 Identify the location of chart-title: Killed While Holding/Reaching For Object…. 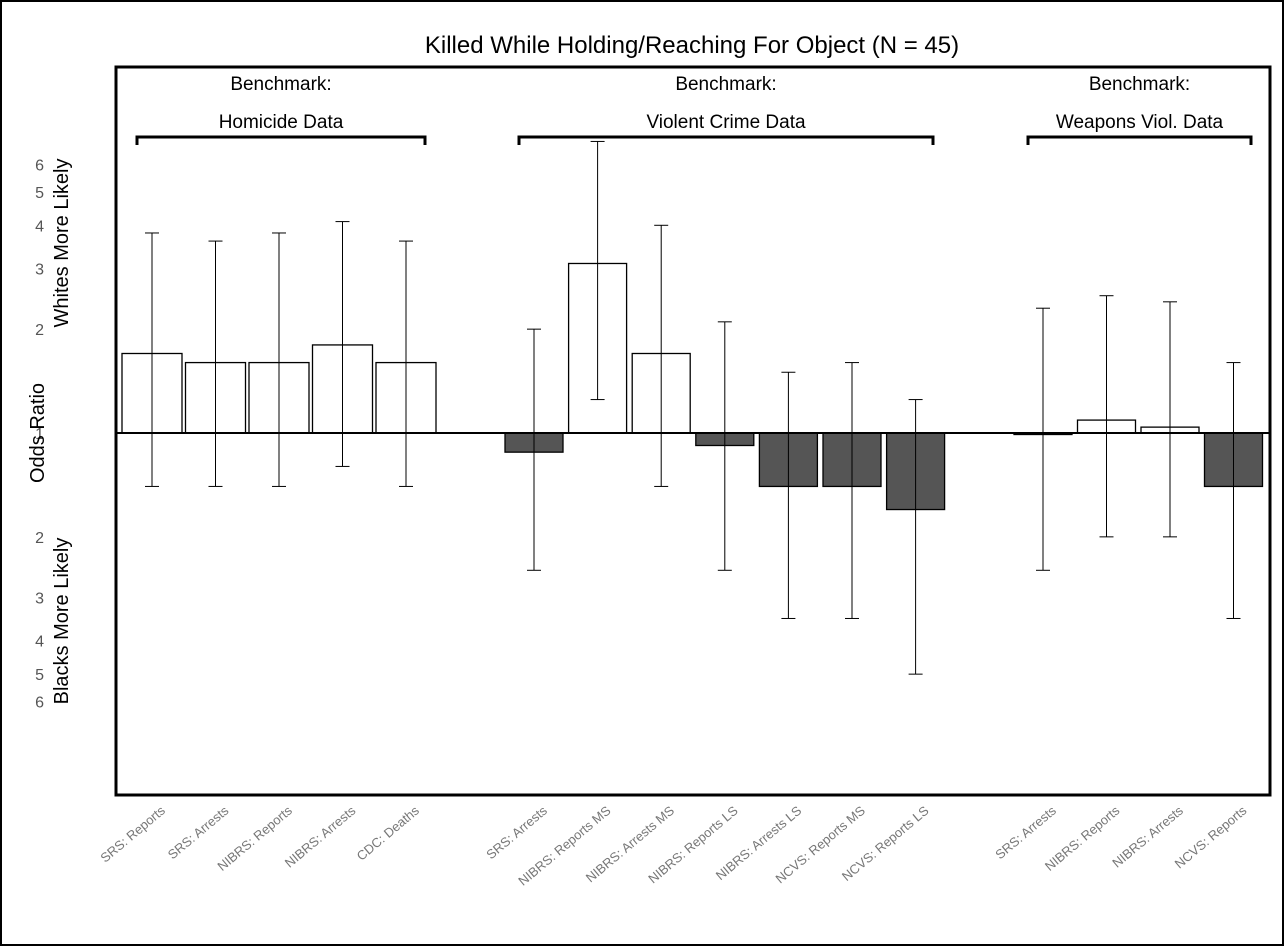
(692, 45).